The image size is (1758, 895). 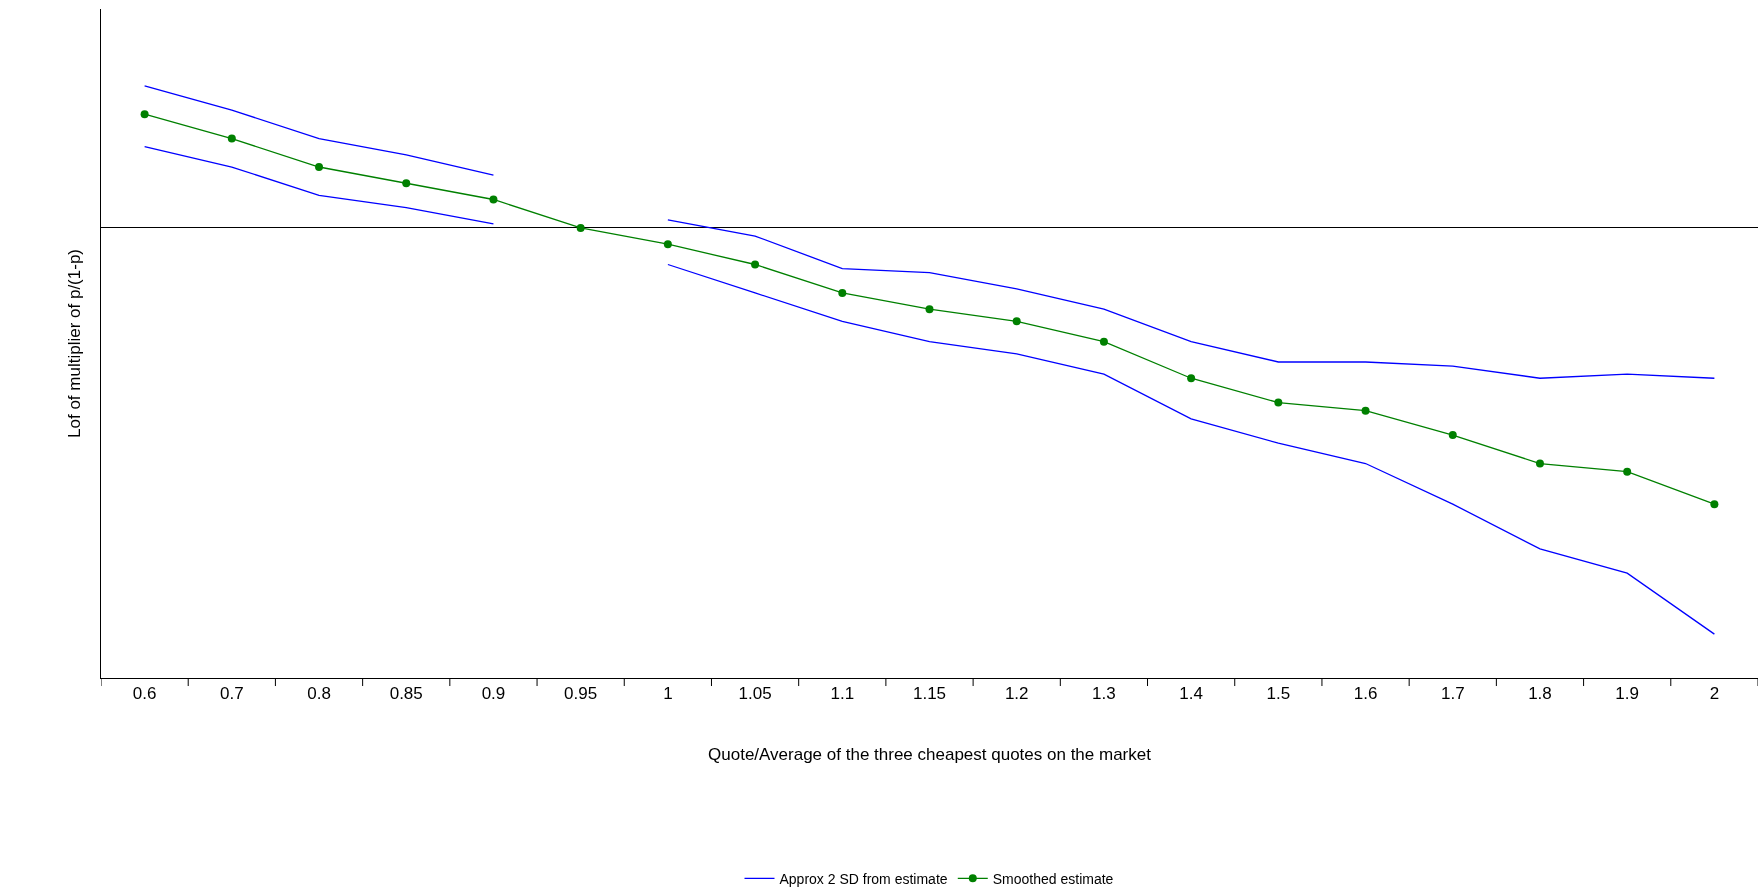 What do you see at coordinates (1714, 694) in the screenshot?
I see `x-tick-label: 2` at bounding box center [1714, 694].